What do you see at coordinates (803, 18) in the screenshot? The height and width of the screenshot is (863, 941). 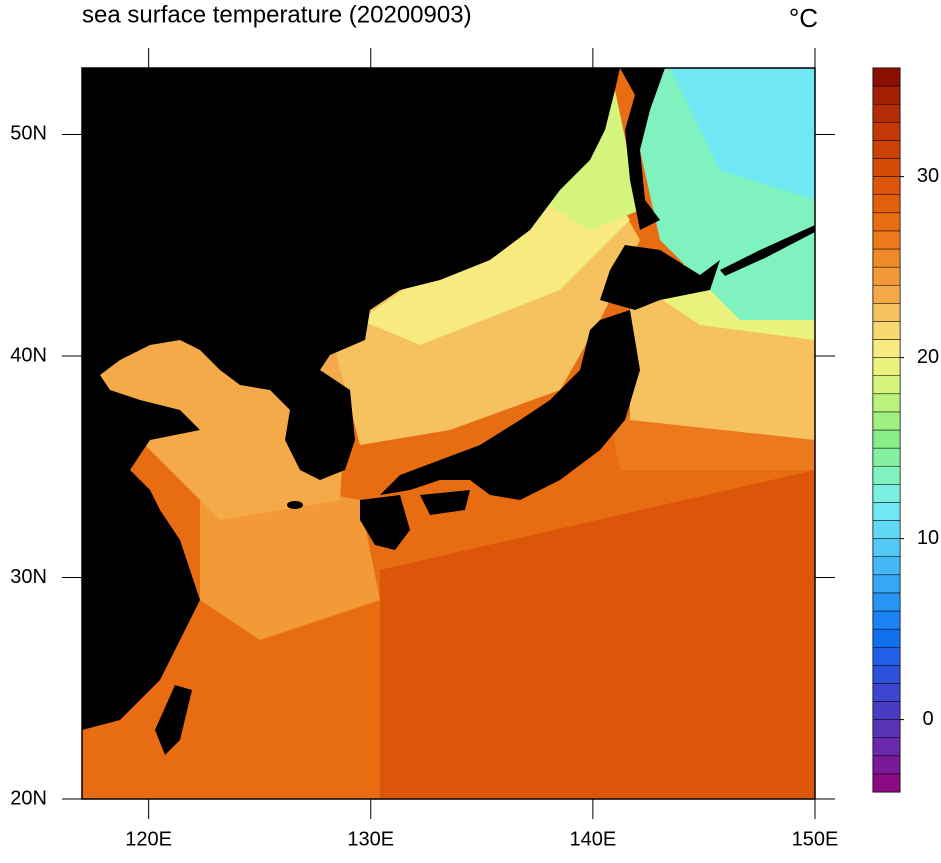 I see `unit-label: °C` at bounding box center [803, 18].